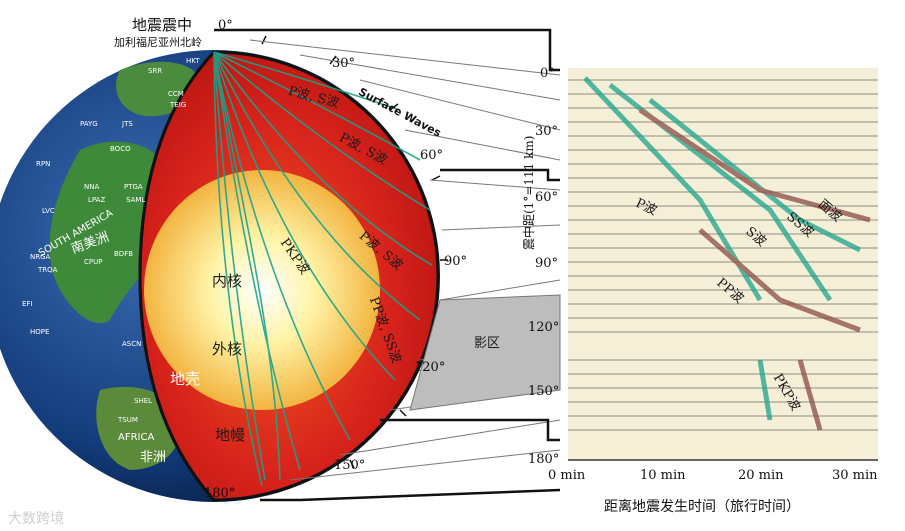 The height and width of the screenshot is (531, 905). What do you see at coordinates (220, 493) in the screenshot?
I see `deg-180: 180°` at bounding box center [220, 493].